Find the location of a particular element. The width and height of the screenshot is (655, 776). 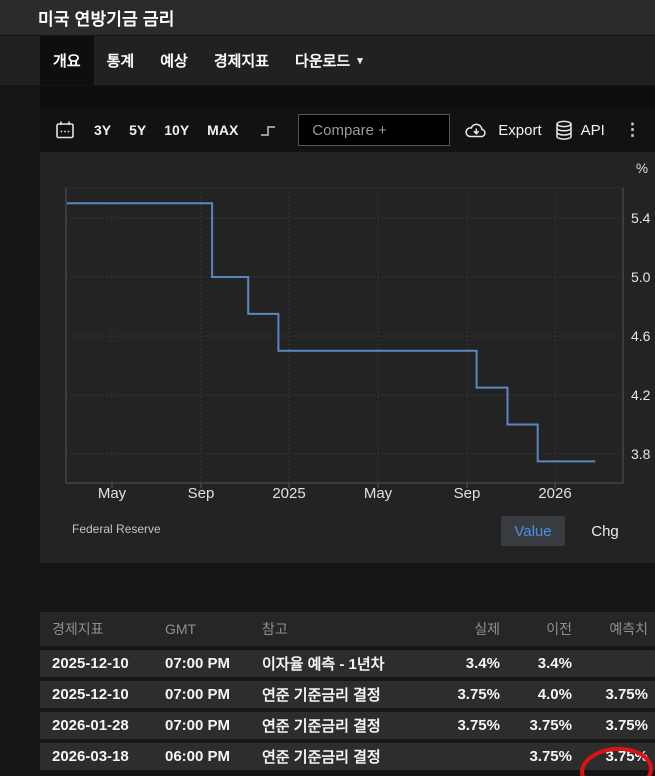

y-tick: 3.8 is located at coordinates (641, 454).